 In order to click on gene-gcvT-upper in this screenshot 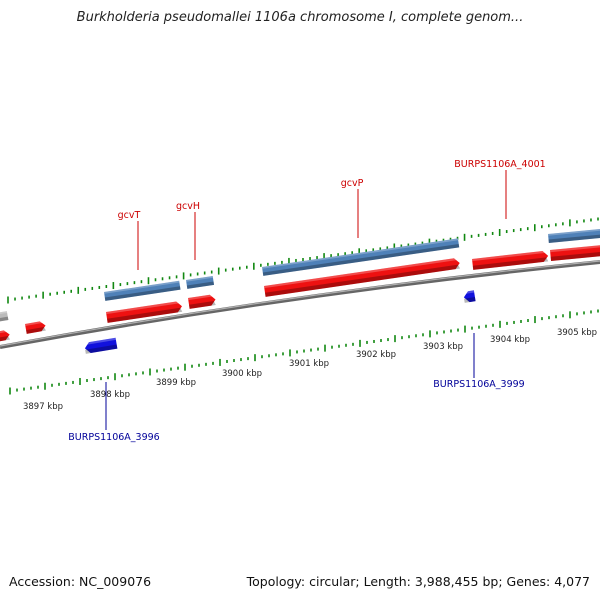, I will do `click(142, 290)`.